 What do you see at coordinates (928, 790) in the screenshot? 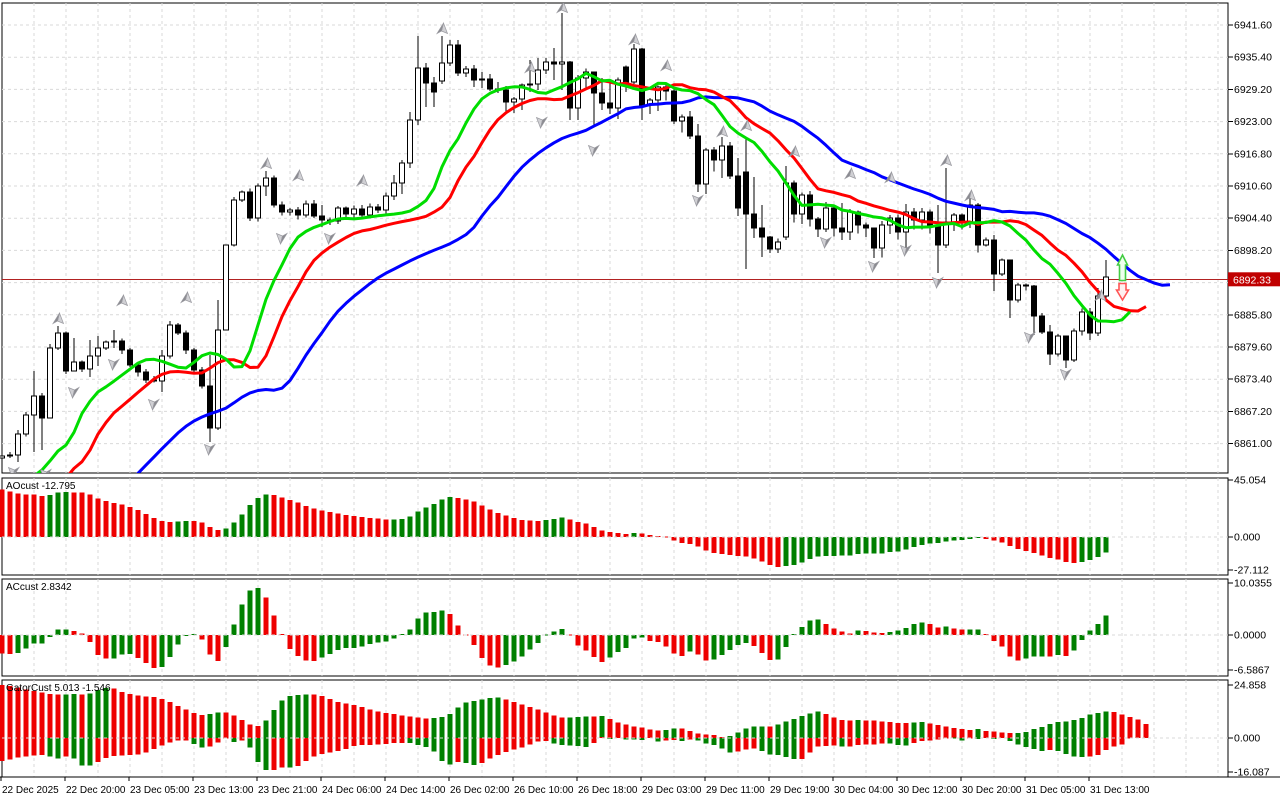
I see `svg-text: 30 Dec 12:00` at bounding box center [928, 790].